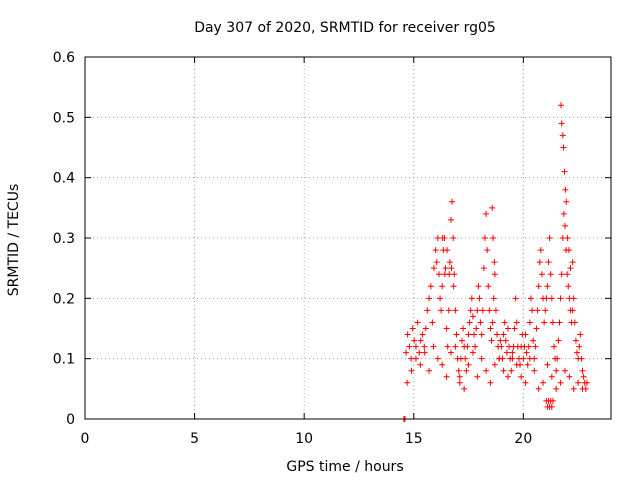 This screenshot has height=480, width=640. What do you see at coordinates (523, 439) in the screenshot?
I see `x-tick-label: 20` at bounding box center [523, 439].